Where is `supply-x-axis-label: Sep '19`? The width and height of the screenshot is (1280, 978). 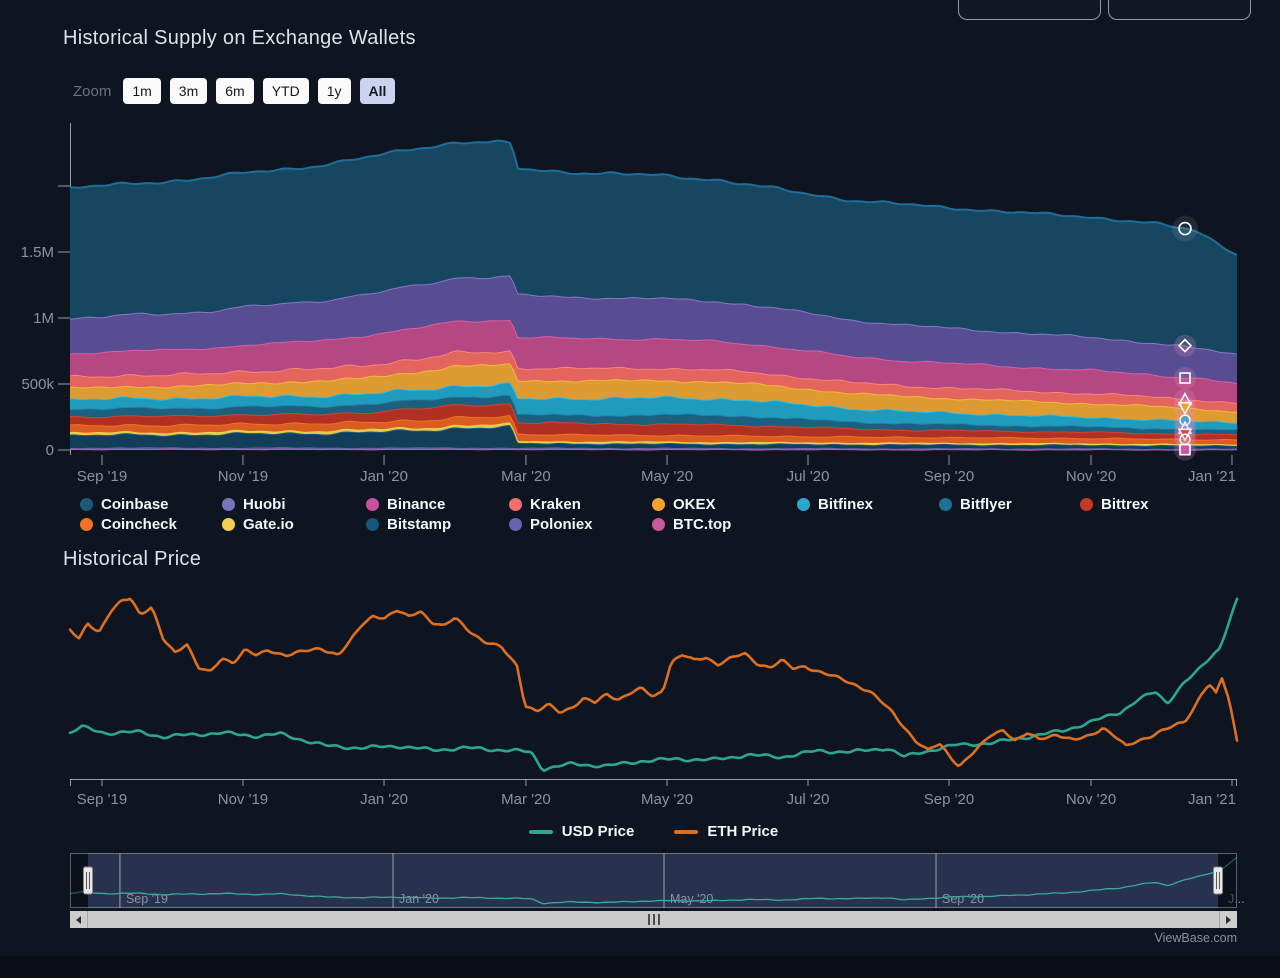
supply-x-axis-label: Sep '19 is located at coordinates (102, 476).